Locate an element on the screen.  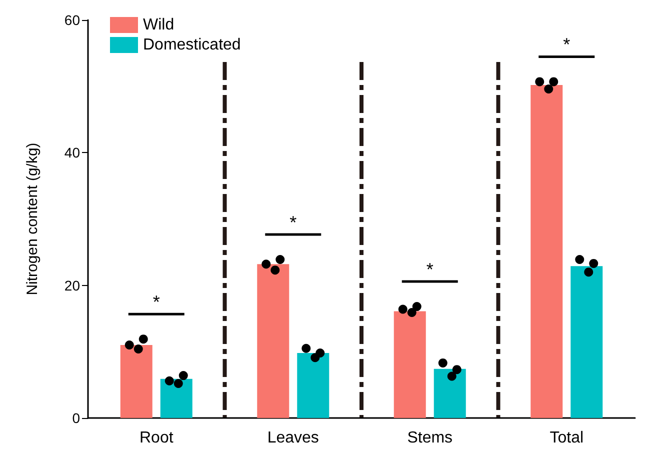
y-tick-label: 0 is located at coordinates (76, 418).